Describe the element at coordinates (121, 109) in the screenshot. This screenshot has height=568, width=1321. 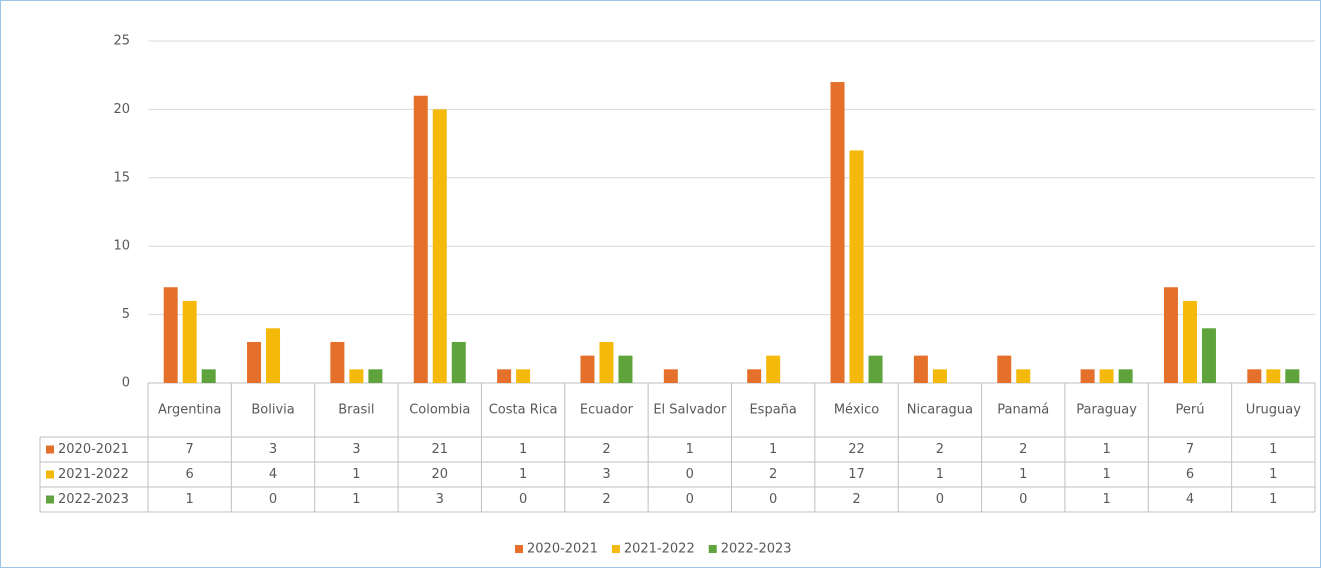
I see `y-tick-label: 20` at that location.